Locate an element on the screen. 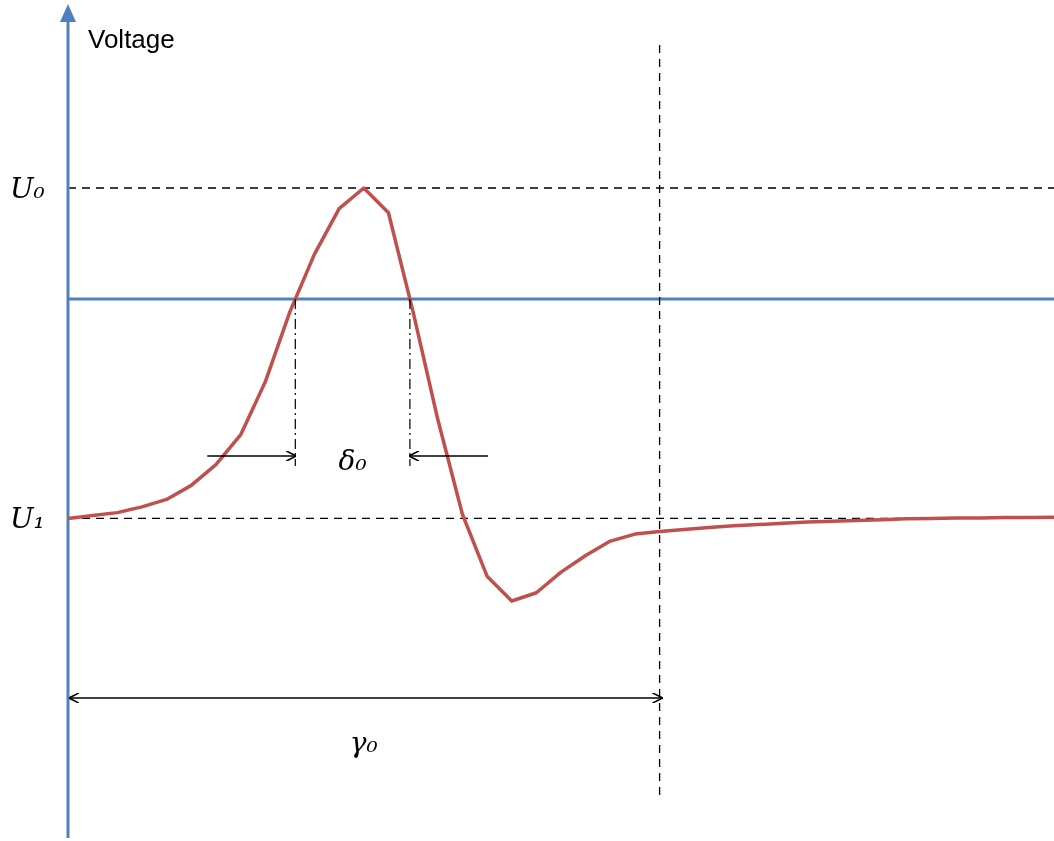 The image size is (1054, 841). text: U₀ is located at coordinates (27, 188).